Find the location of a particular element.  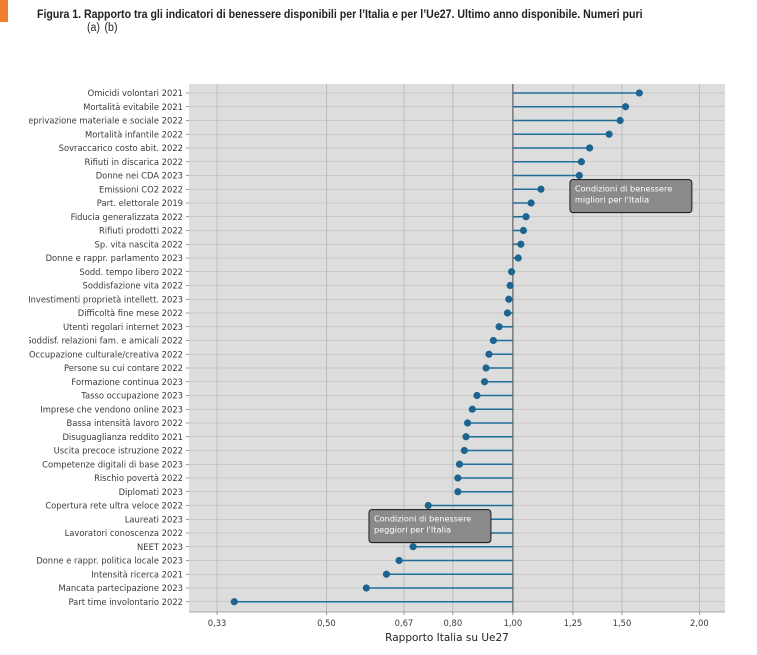

x-axis-title: Rapporto Italia su Ue27 is located at coordinates (447, 638).